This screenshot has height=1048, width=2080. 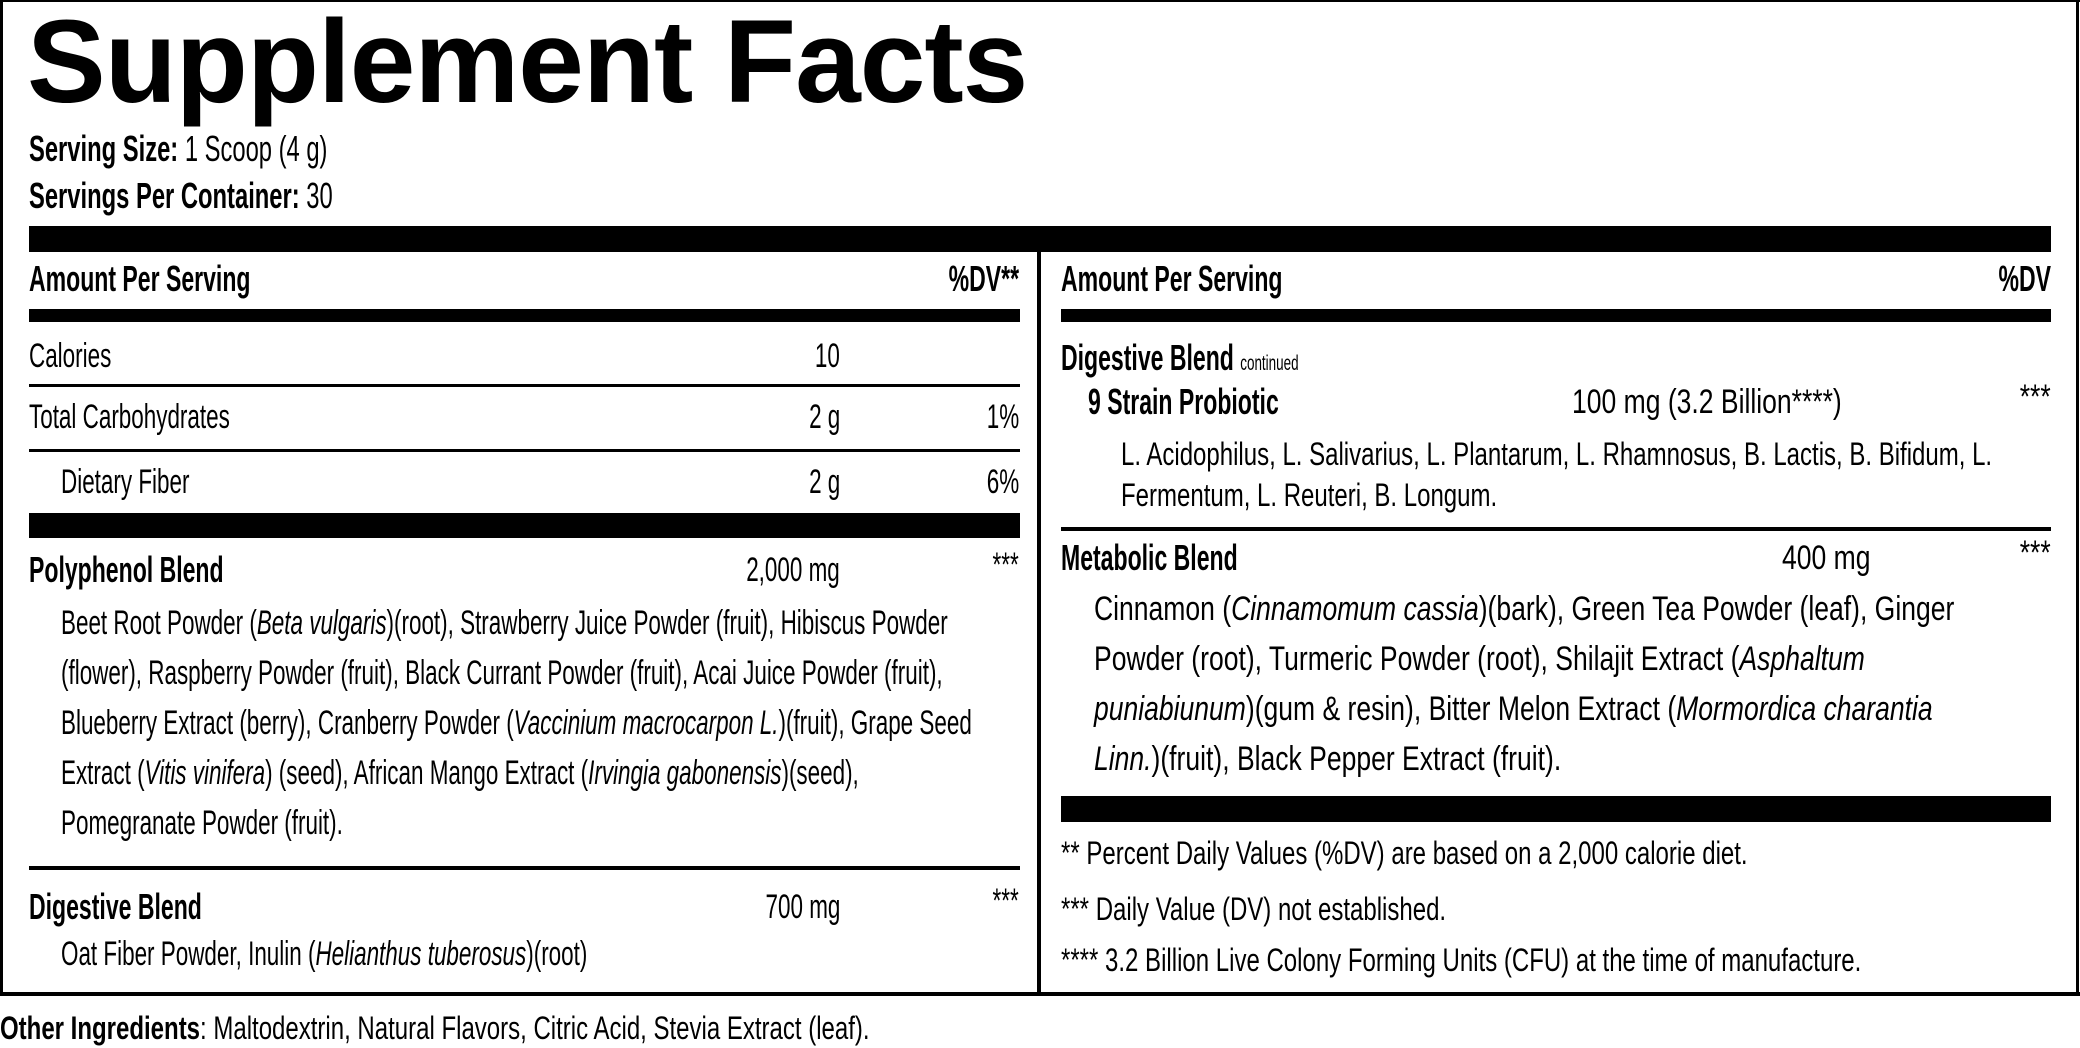 I want to click on serving-size-label: Serving Size:, so click(x=104, y=148).